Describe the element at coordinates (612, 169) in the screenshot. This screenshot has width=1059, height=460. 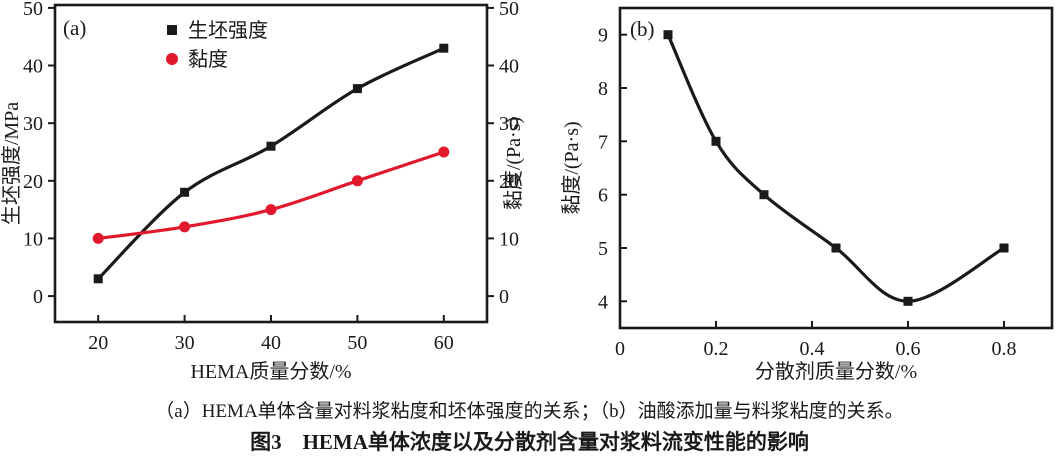
I see `y-axis-left: 4 5 6 7 8 9` at that location.